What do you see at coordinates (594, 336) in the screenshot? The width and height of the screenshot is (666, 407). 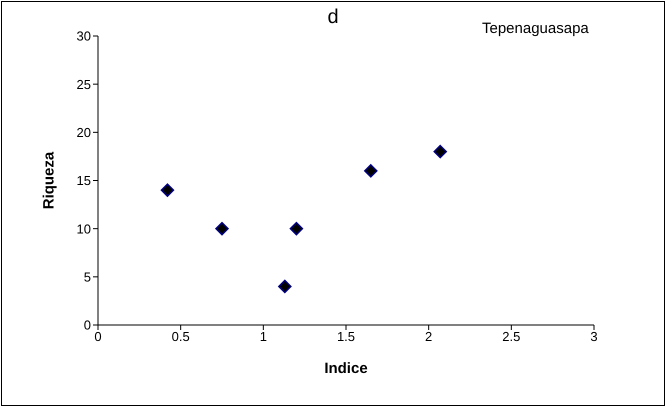 I see `x-tick-label: 3` at bounding box center [594, 336].